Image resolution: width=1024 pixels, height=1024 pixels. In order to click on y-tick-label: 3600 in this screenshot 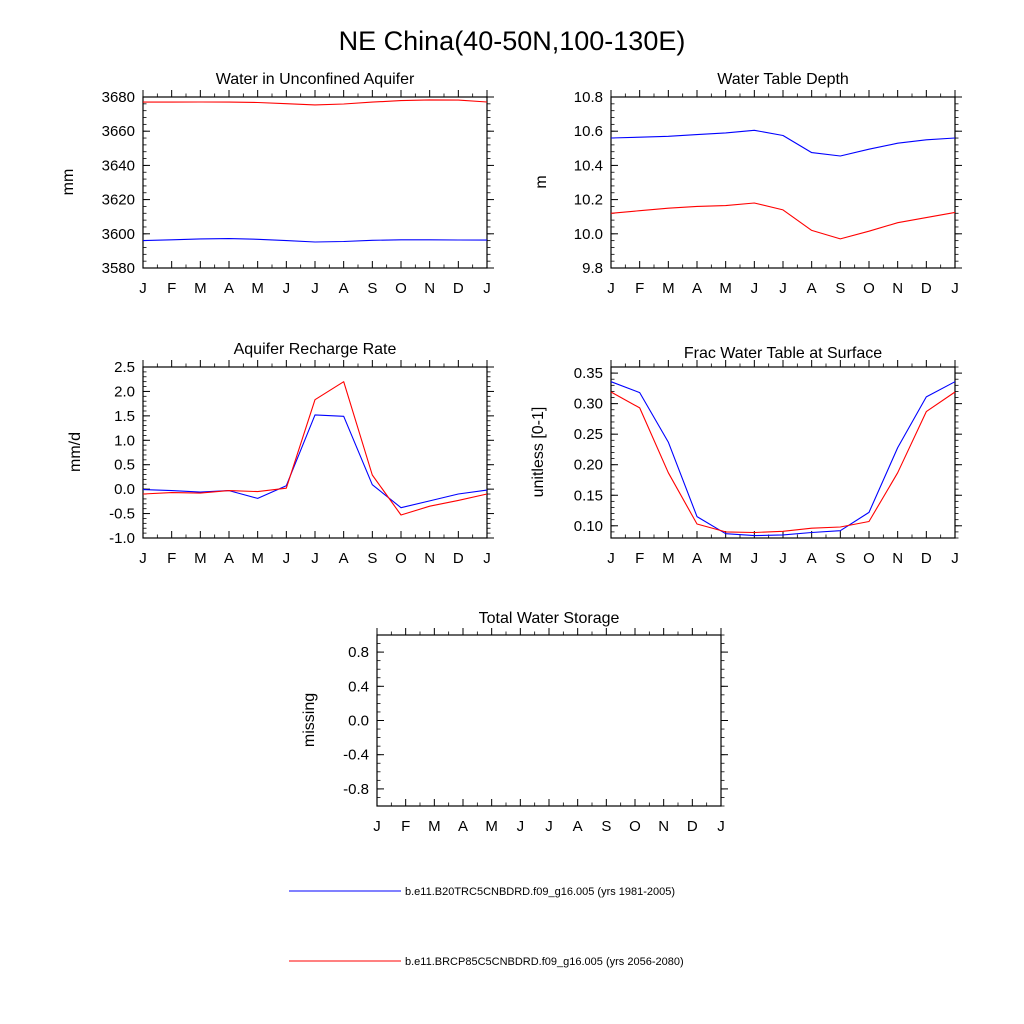, I will do `click(118, 234)`.